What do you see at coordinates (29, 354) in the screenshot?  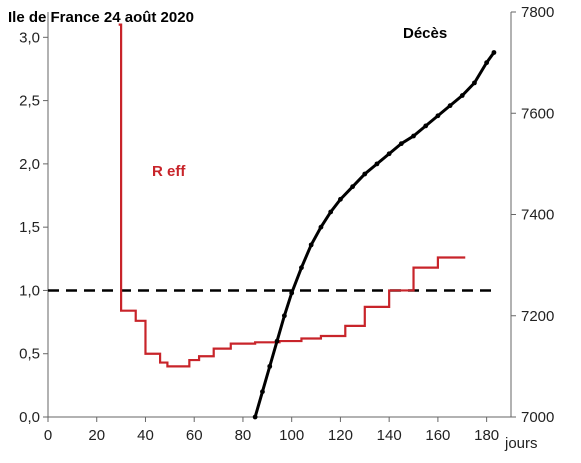 I see `y-left-tick-label: 0,5` at bounding box center [29, 354].